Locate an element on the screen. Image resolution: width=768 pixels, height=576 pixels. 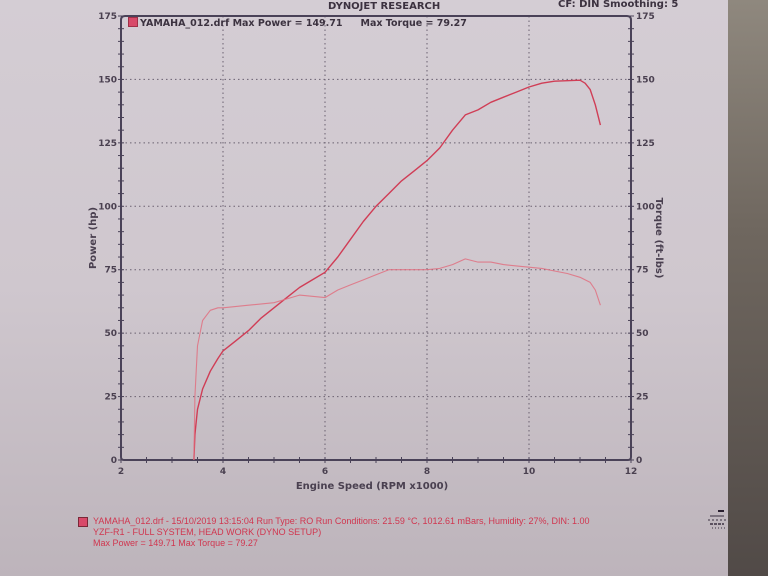
svg-text: 4 is located at coordinates (223, 472).